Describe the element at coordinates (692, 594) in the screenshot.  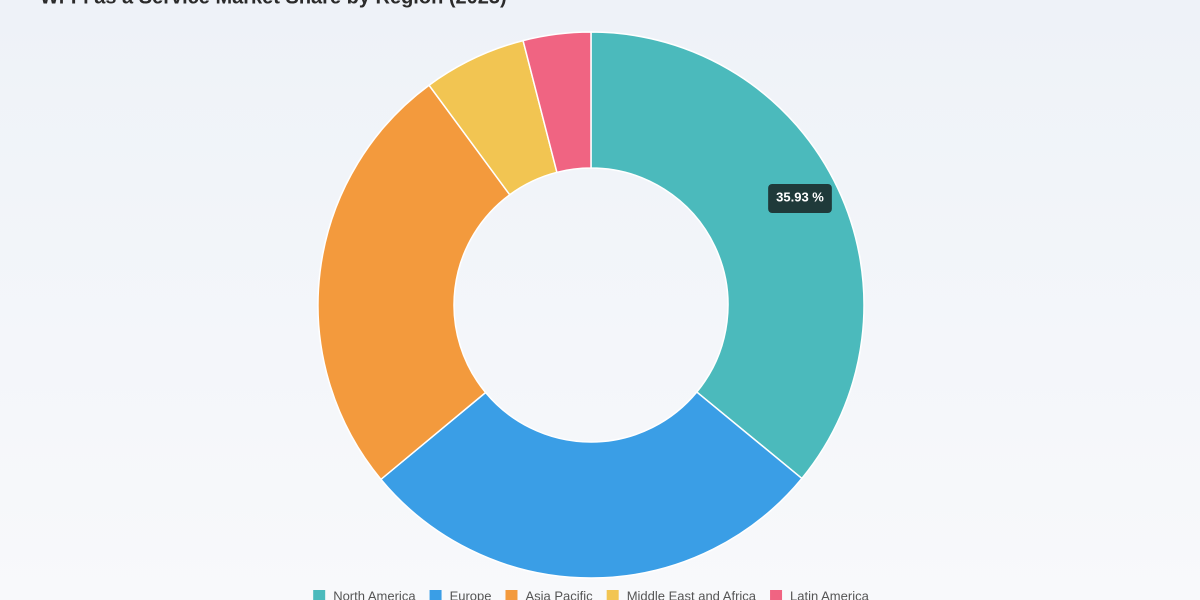
I see `legend-label: Middle East and Africa` at that location.